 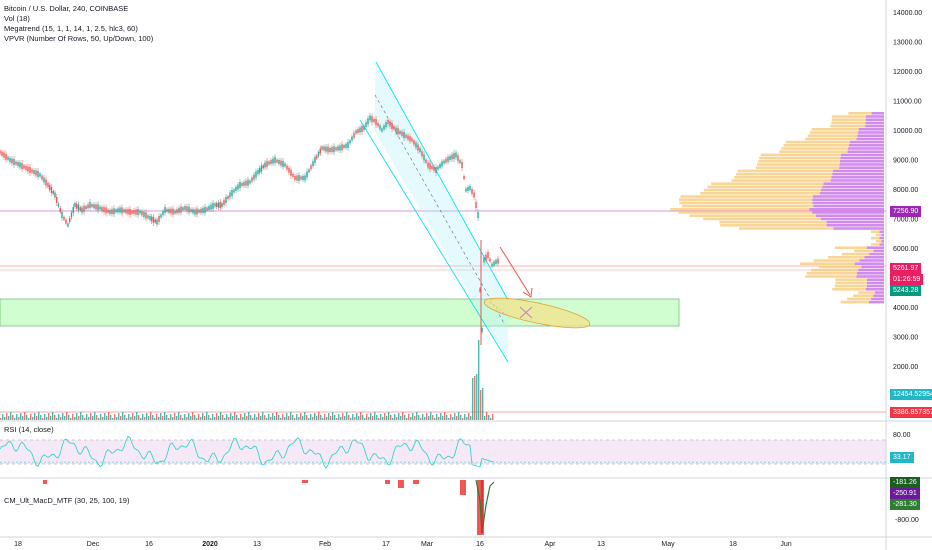 What do you see at coordinates (485, 506) in the screenshot?
I see `macd-line` at bounding box center [485, 506].